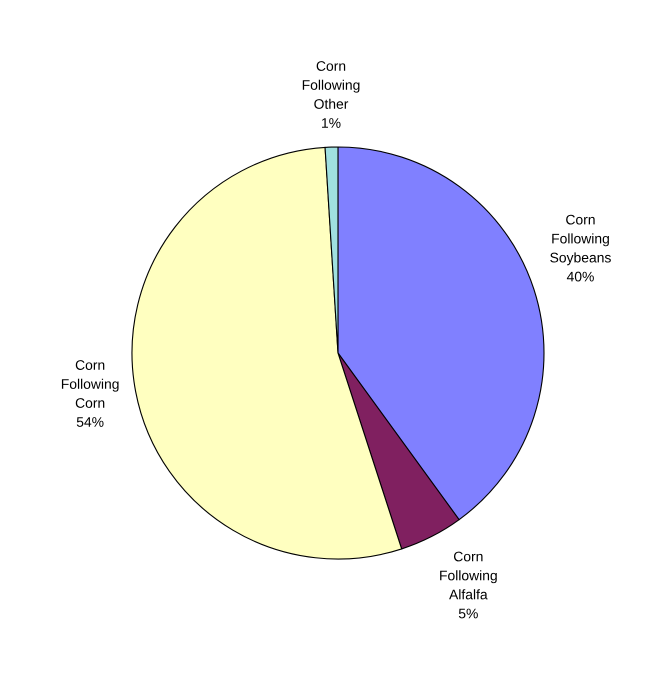 The width and height of the screenshot is (669, 678). Describe the element at coordinates (331, 85) in the screenshot. I see `slice-label: Corn Following Other` at that location.